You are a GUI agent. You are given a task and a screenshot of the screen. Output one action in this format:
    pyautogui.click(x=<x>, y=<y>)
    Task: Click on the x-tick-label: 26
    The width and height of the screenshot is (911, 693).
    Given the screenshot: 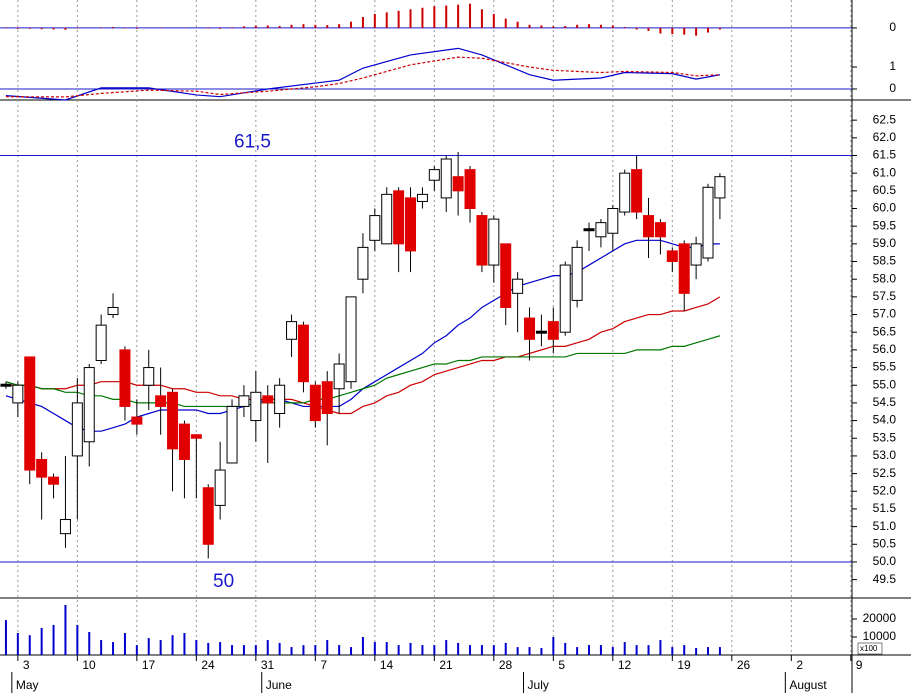 What is the action you would take?
    pyautogui.click(x=744, y=665)
    